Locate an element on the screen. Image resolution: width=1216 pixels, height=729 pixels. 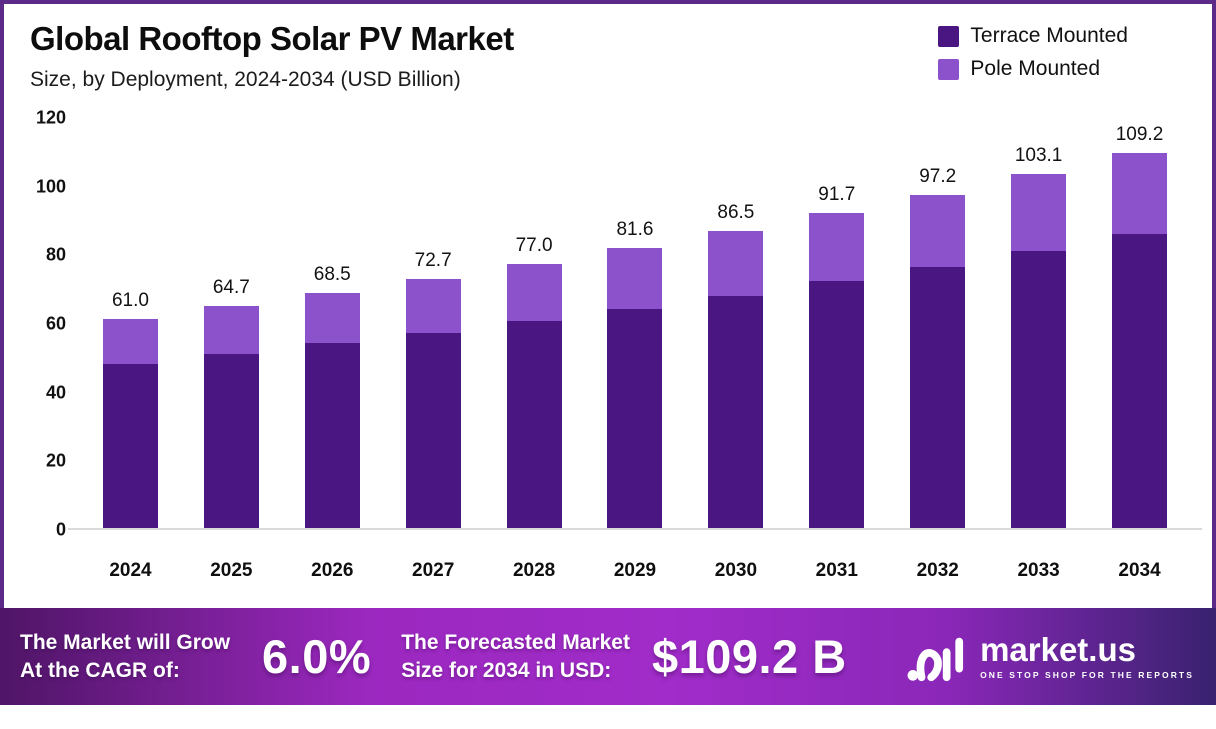
cagr-value: 6.0% is located at coordinates (317, 656).